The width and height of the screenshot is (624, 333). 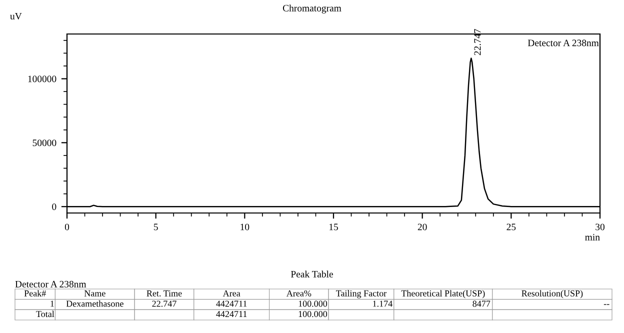 I want to click on category-label: Peak#, so click(x=35, y=293).